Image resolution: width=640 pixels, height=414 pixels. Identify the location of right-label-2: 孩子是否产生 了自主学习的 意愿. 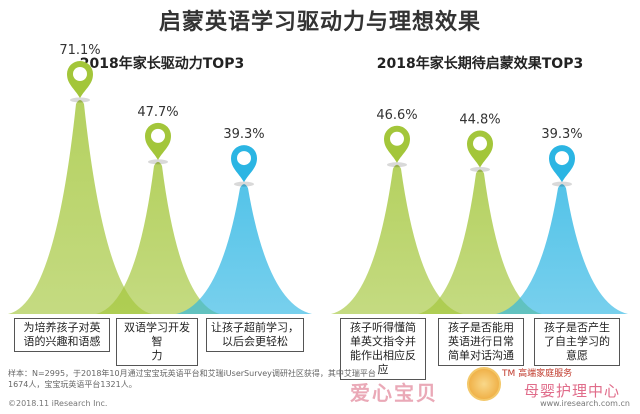
(577, 342).